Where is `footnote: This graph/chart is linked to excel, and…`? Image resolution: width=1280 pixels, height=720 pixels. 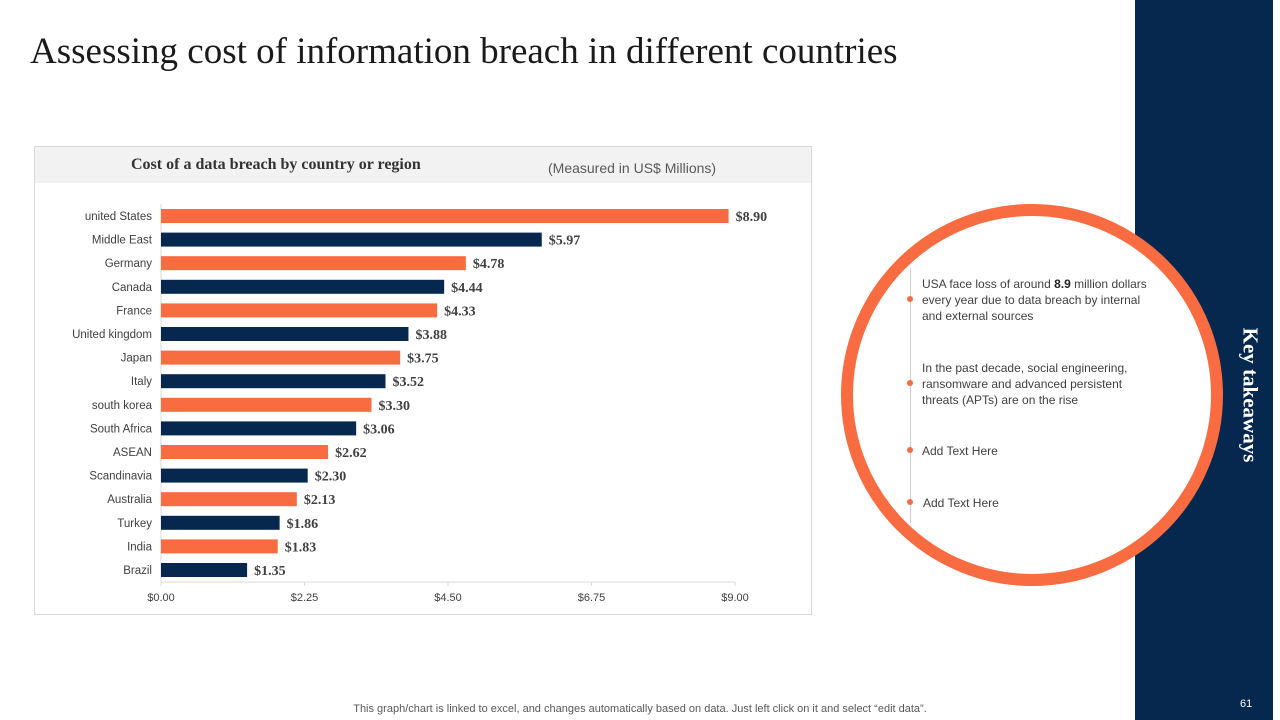
footnote: This graph/chart is linked to excel, and… is located at coordinates (640, 709).